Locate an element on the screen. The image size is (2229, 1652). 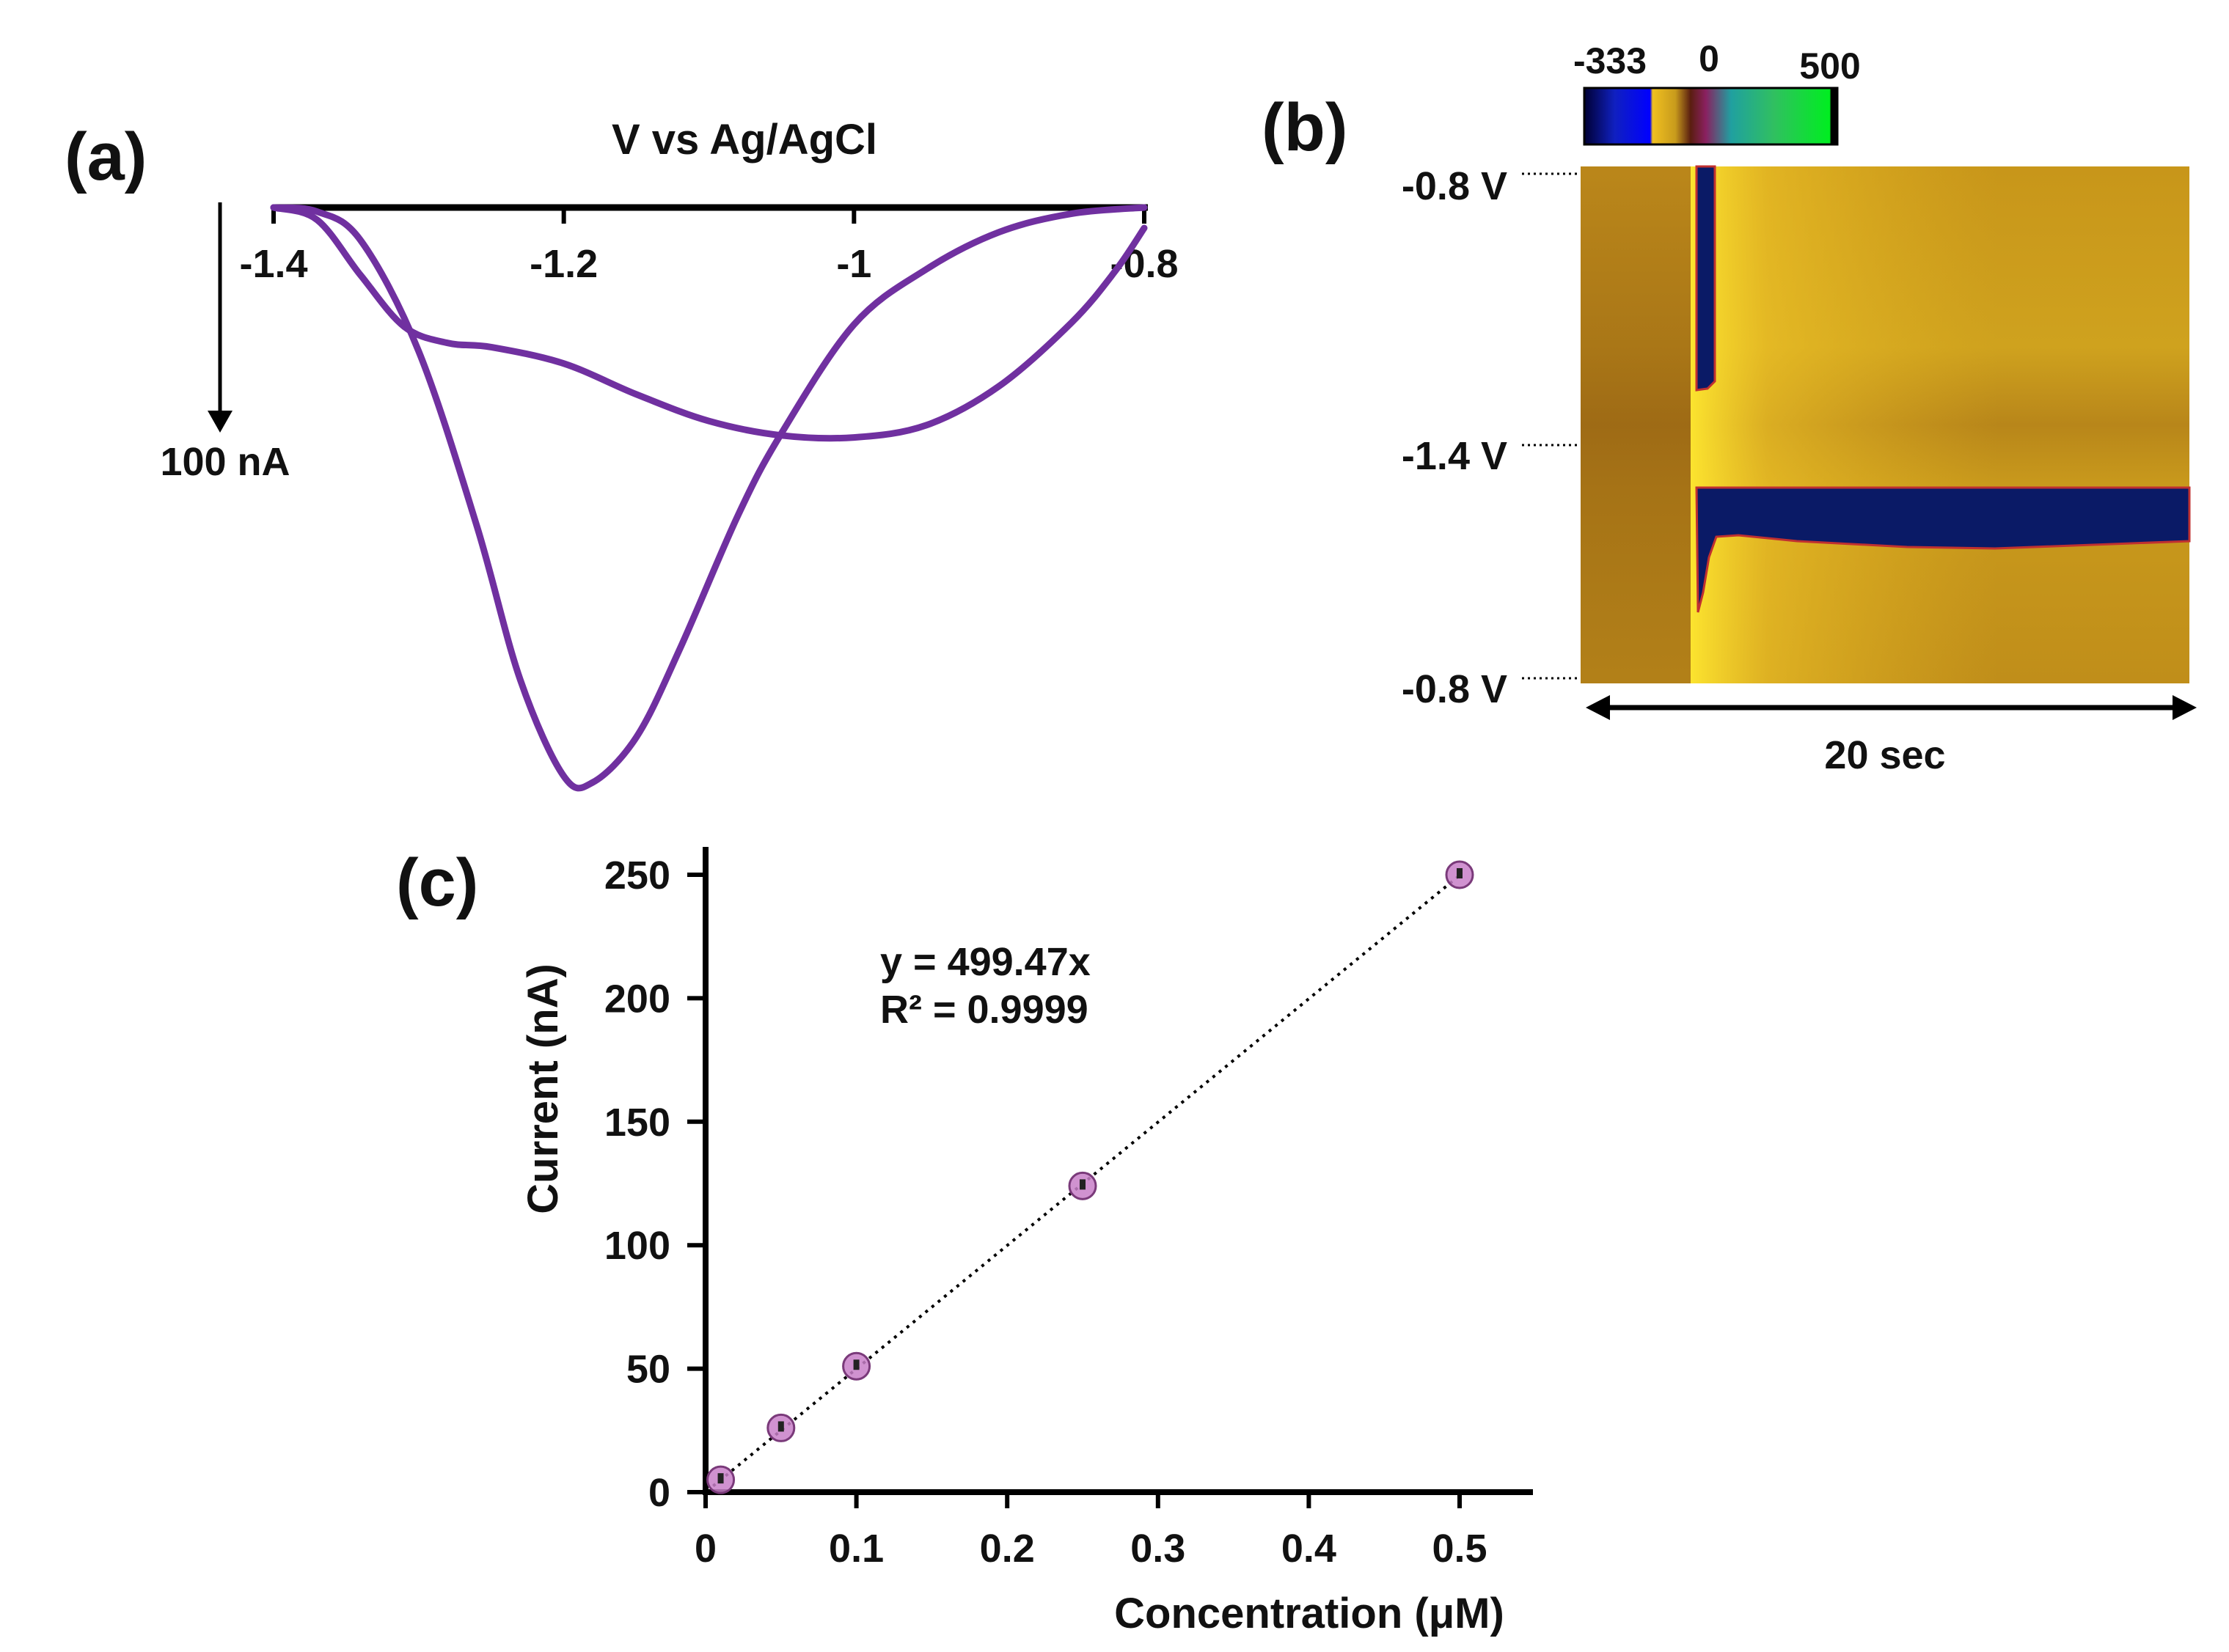
panel-a-curves is located at coordinates (709, 498).